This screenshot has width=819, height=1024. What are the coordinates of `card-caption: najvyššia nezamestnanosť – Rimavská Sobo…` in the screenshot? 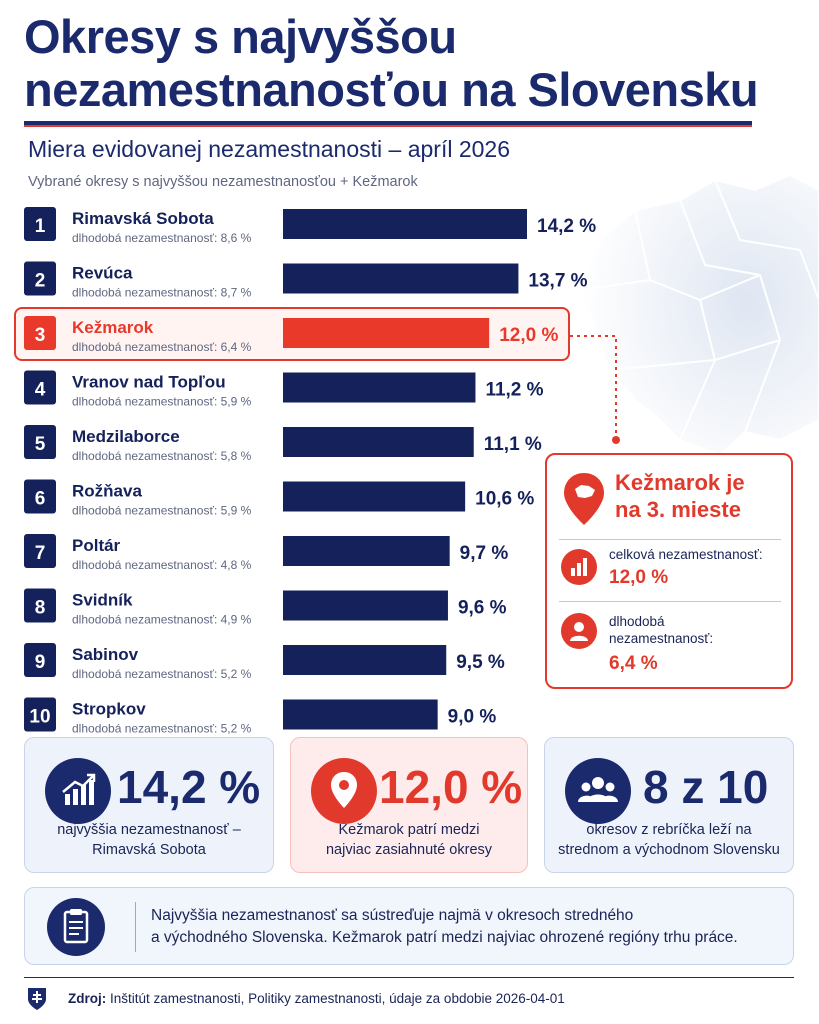 It's located at (149, 840).